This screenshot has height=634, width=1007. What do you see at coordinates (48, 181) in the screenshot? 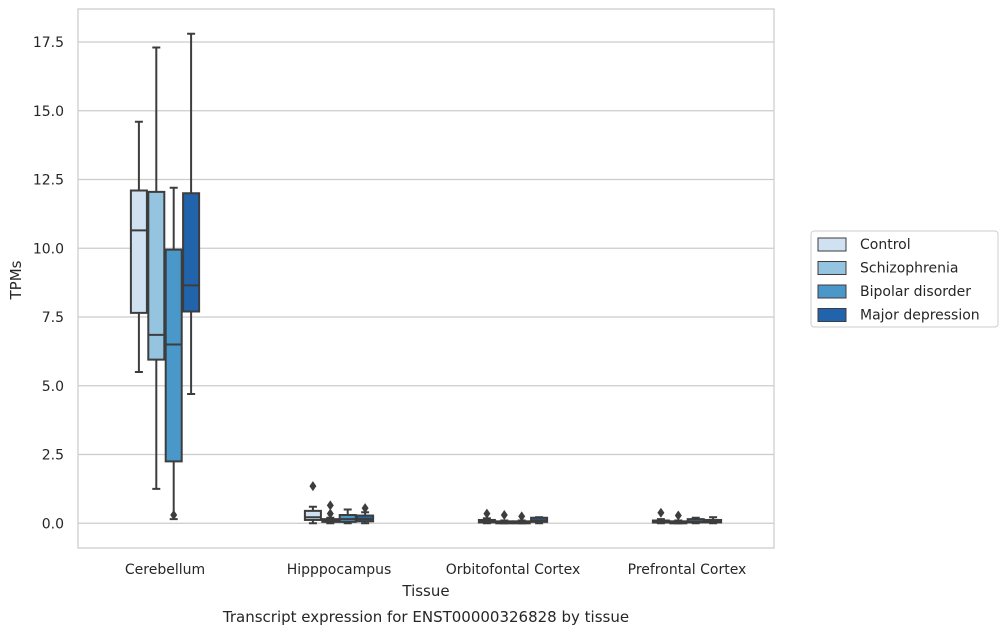
I see `y-tick-label: 12.5` at bounding box center [48, 181].